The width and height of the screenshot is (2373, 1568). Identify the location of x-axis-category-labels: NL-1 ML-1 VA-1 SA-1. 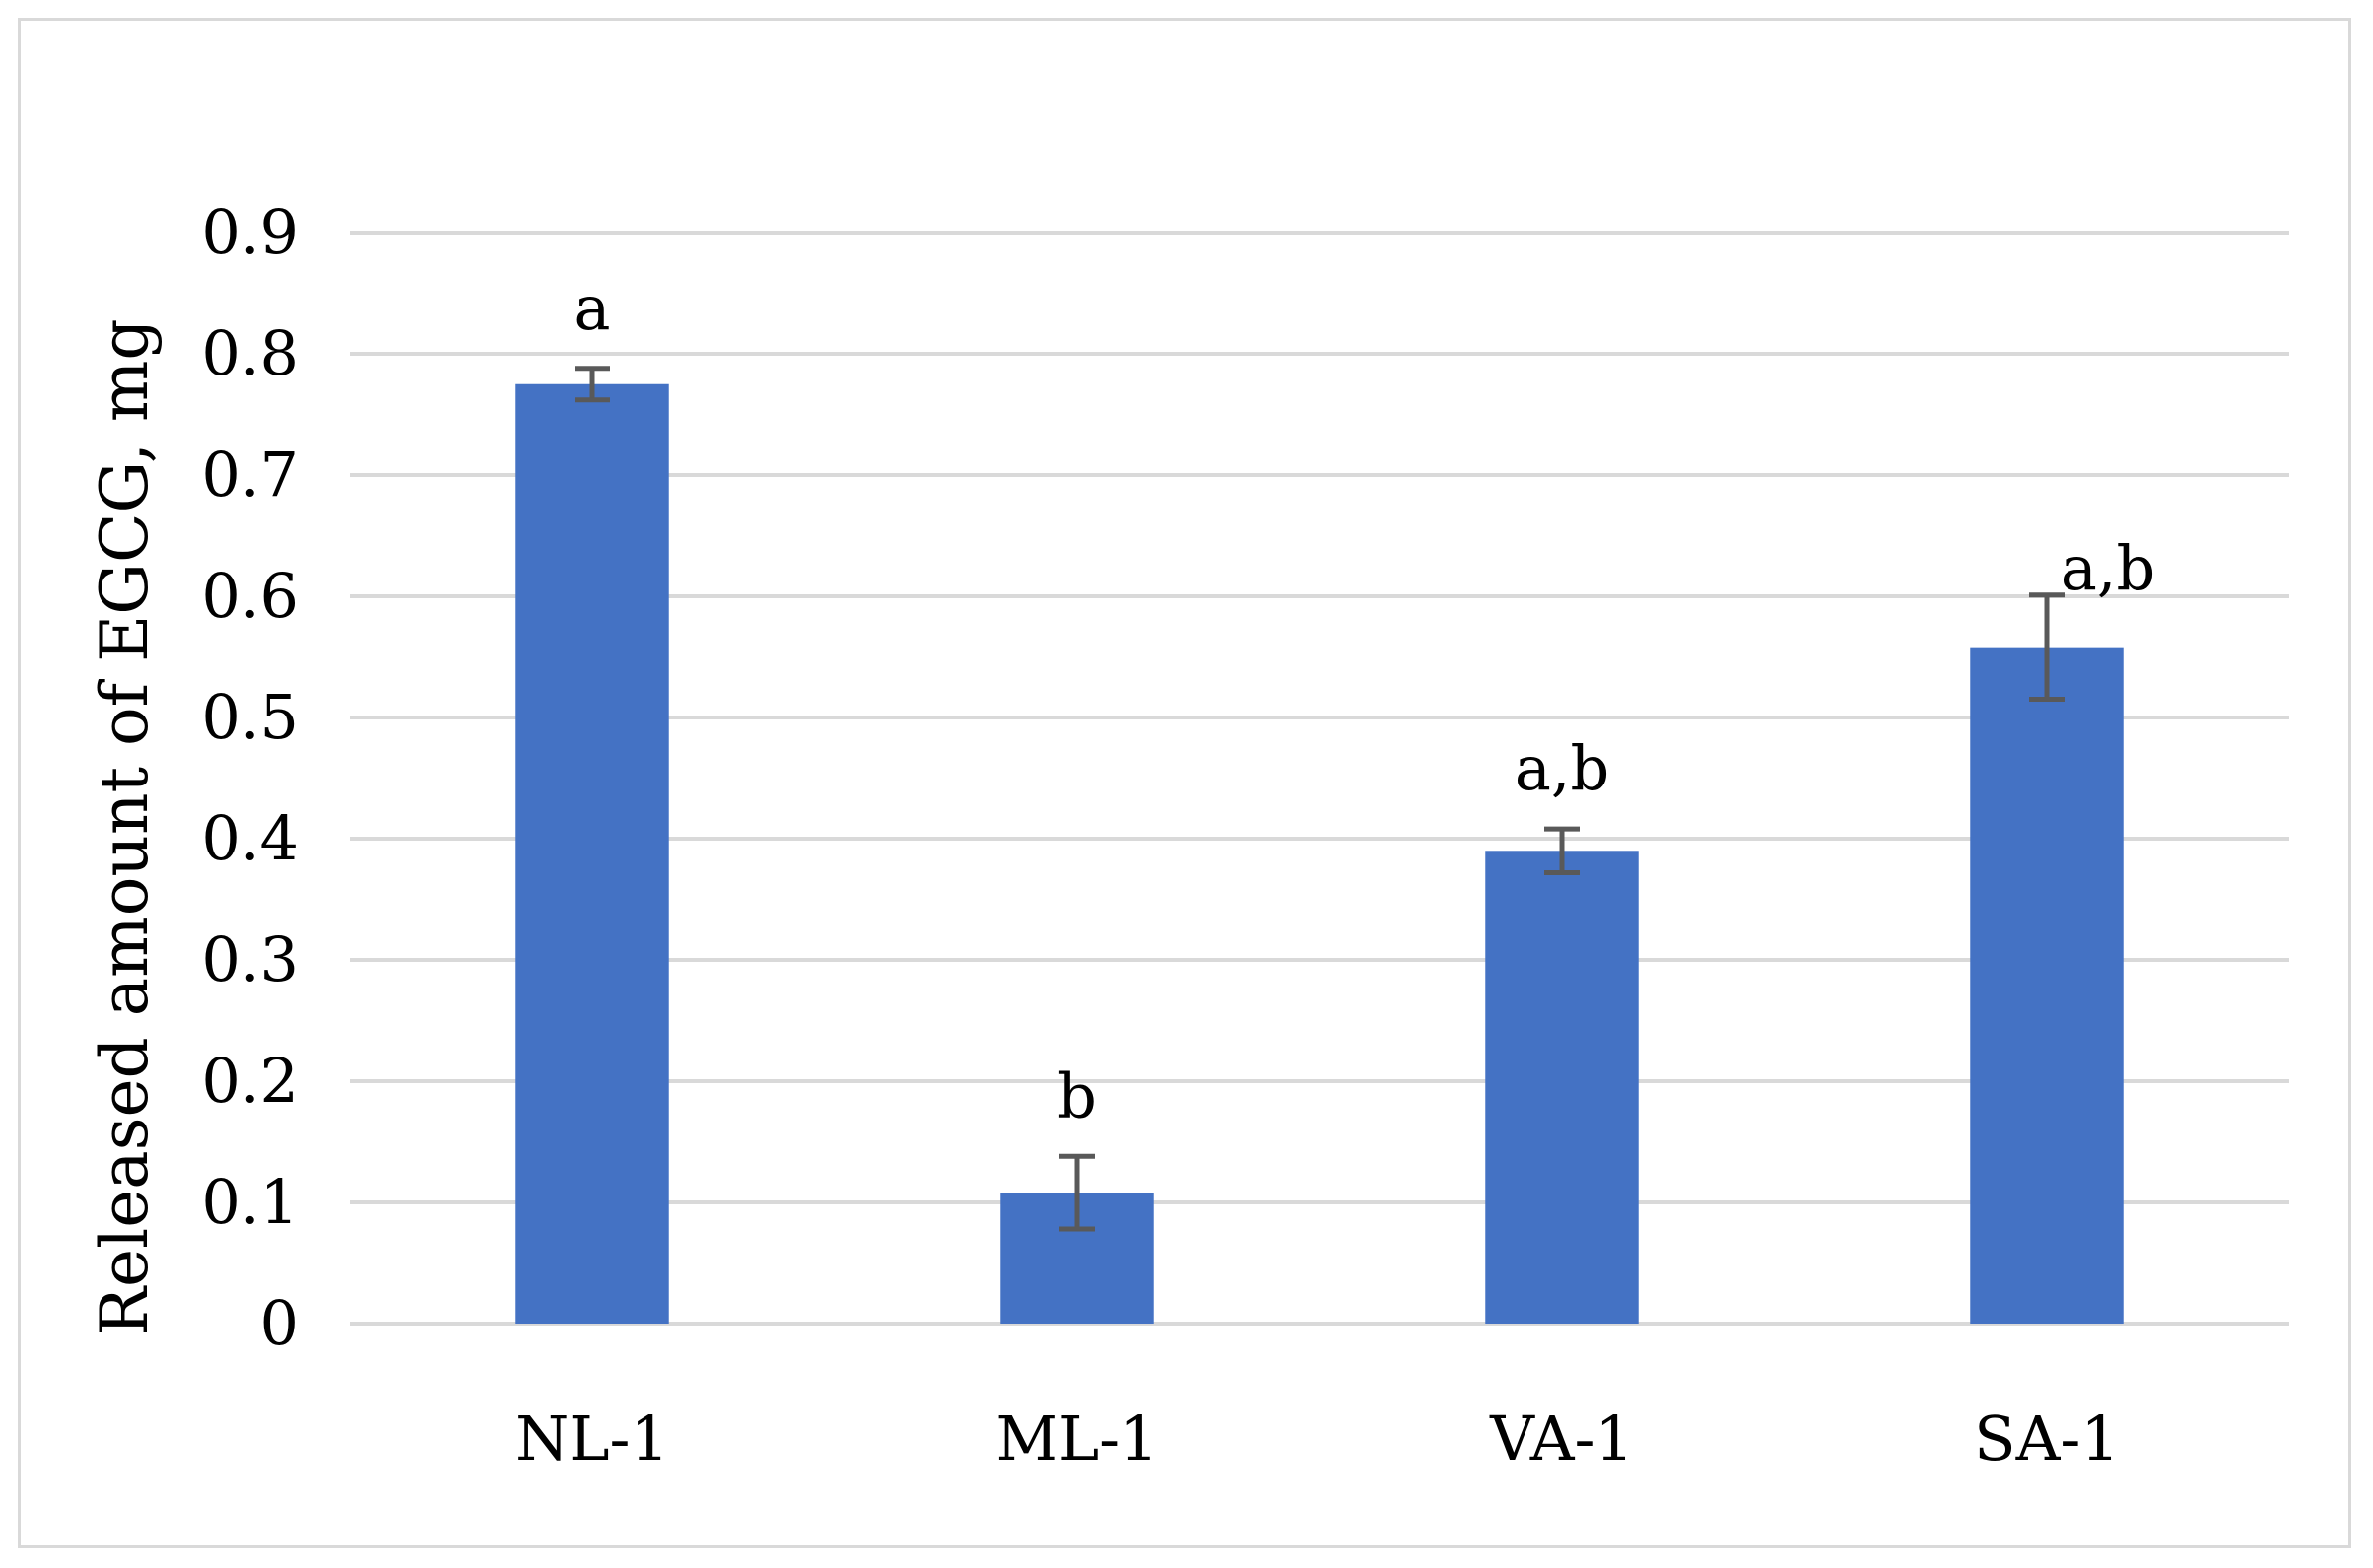
(1317, 1438).